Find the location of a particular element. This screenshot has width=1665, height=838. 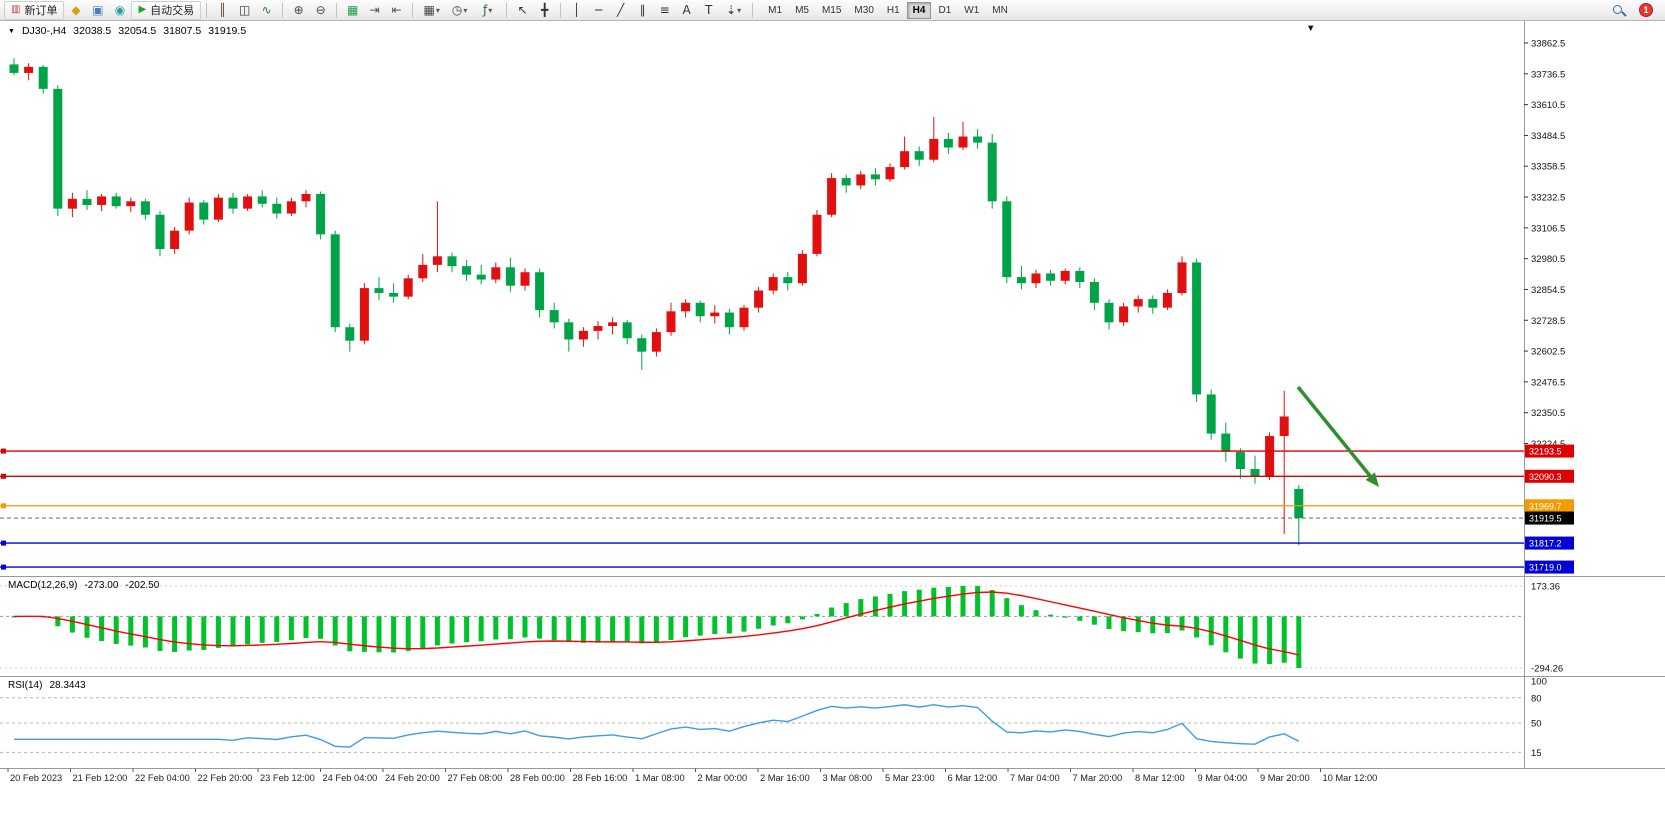

tile-windows-icon: ▦ is located at coordinates (352, 10).